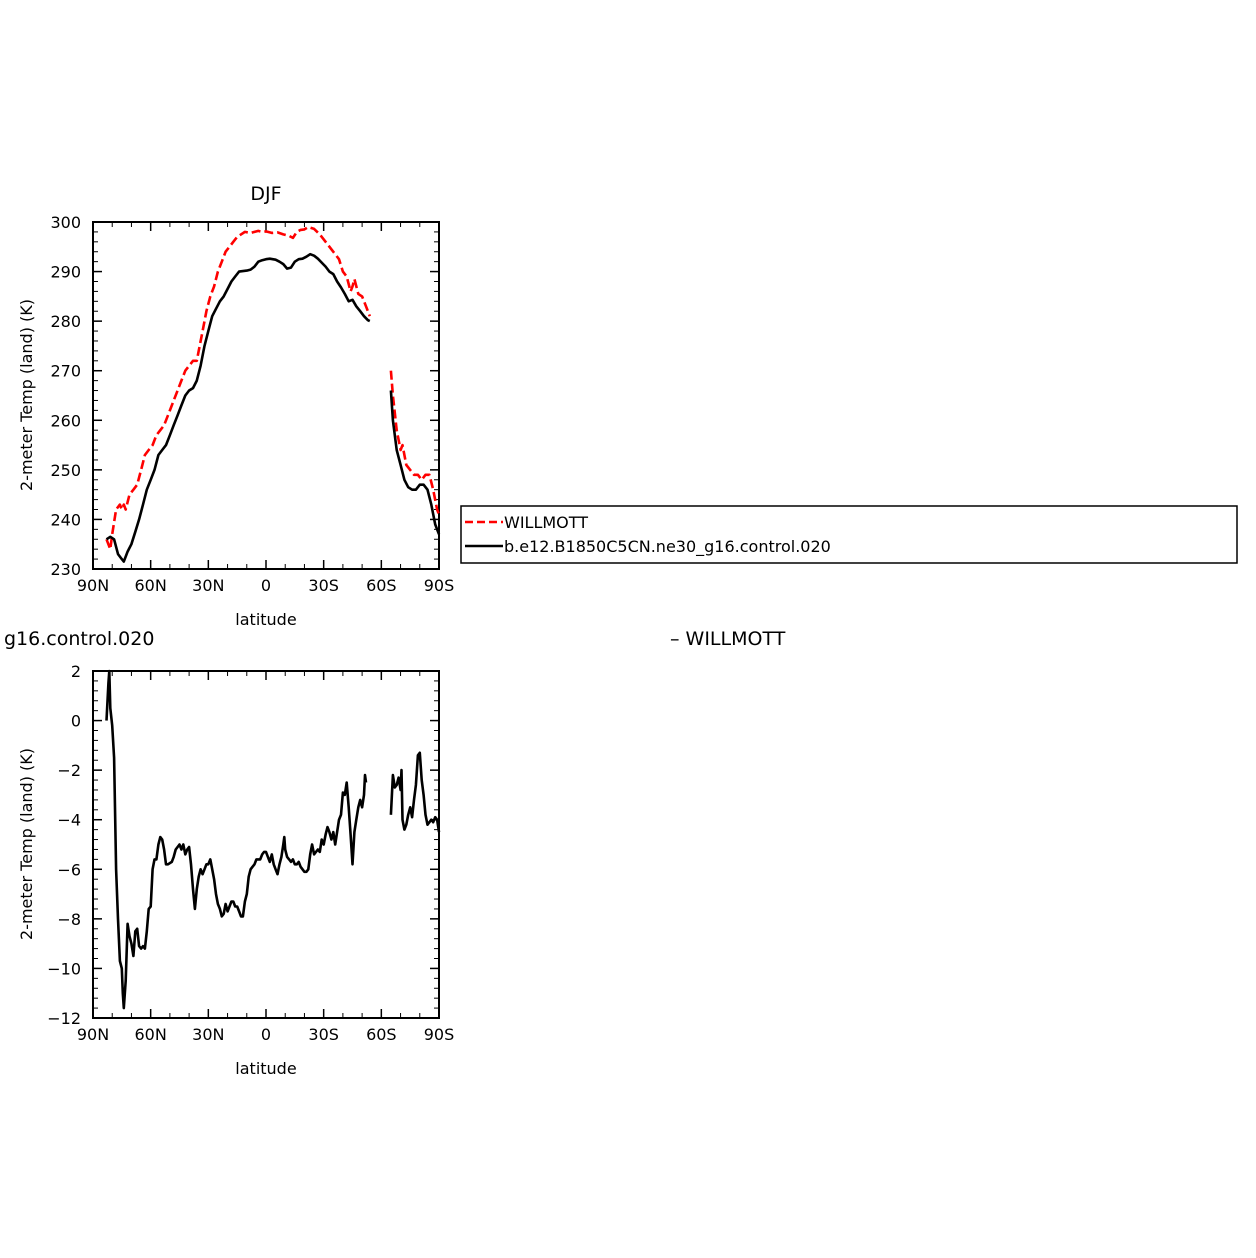 This screenshot has height=1258, width=1256. I want to click on top-series-lines, so click(273, 394).